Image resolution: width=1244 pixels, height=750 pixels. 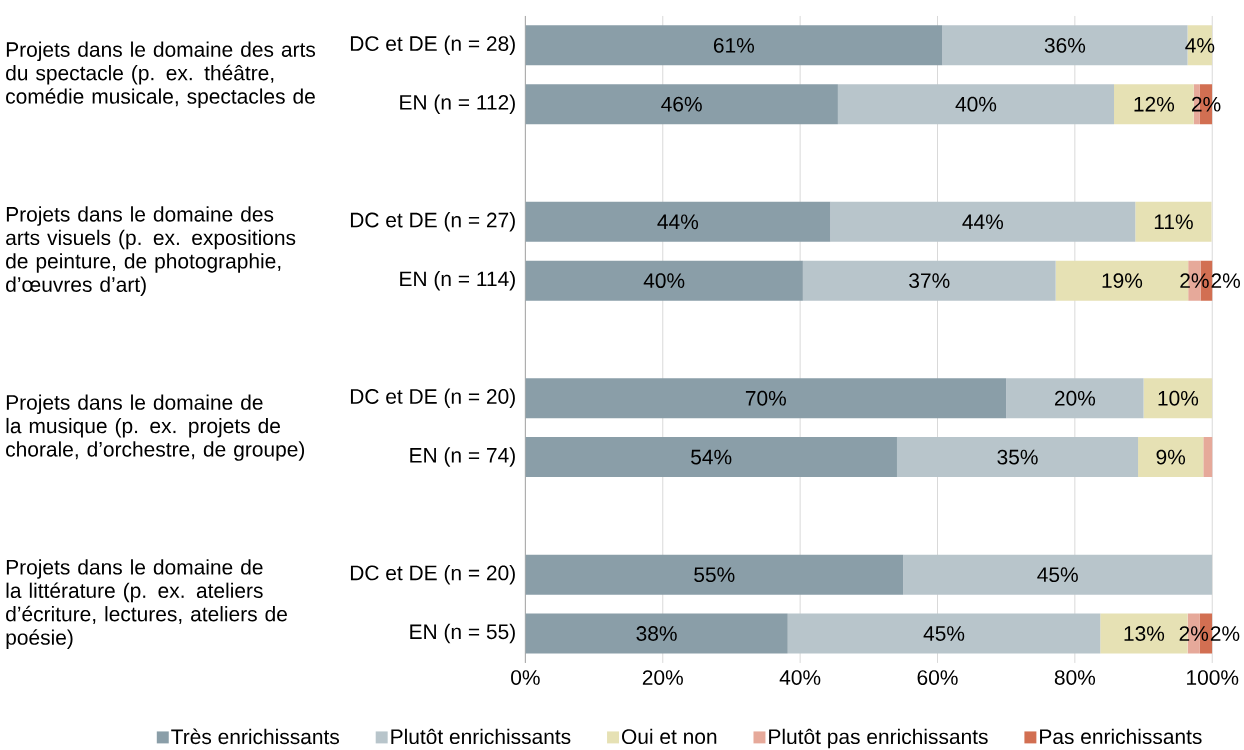 What do you see at coordinates (1200, 45) in the screenshot?
I see `data-label: 4%` at bounding box center [1200, 45].